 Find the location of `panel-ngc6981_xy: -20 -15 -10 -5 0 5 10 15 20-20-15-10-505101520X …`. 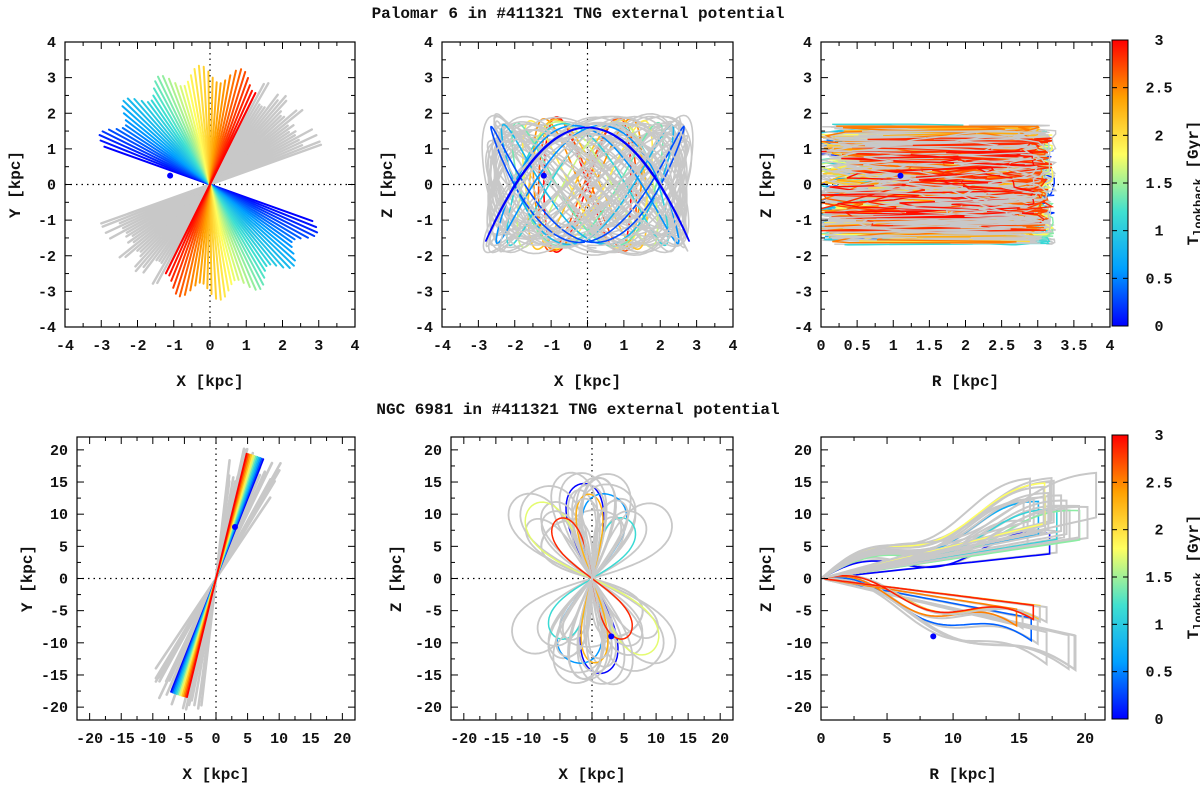

panel-ngc6981_xy: -20 -15 -10 -5 0 5 10 15 20-20-15-10-505101520X … is located at coordinates (187, 610).